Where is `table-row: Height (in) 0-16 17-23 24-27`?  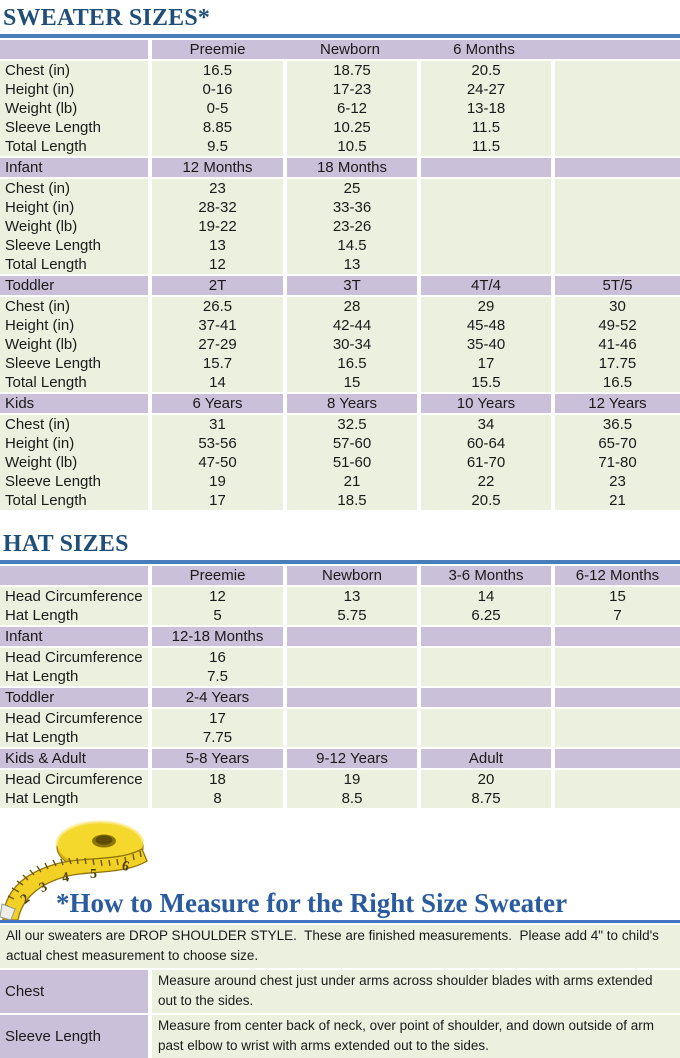 table-row: Height (in) 0-16 17-23 24-27 is located at coordinates (340, 89).